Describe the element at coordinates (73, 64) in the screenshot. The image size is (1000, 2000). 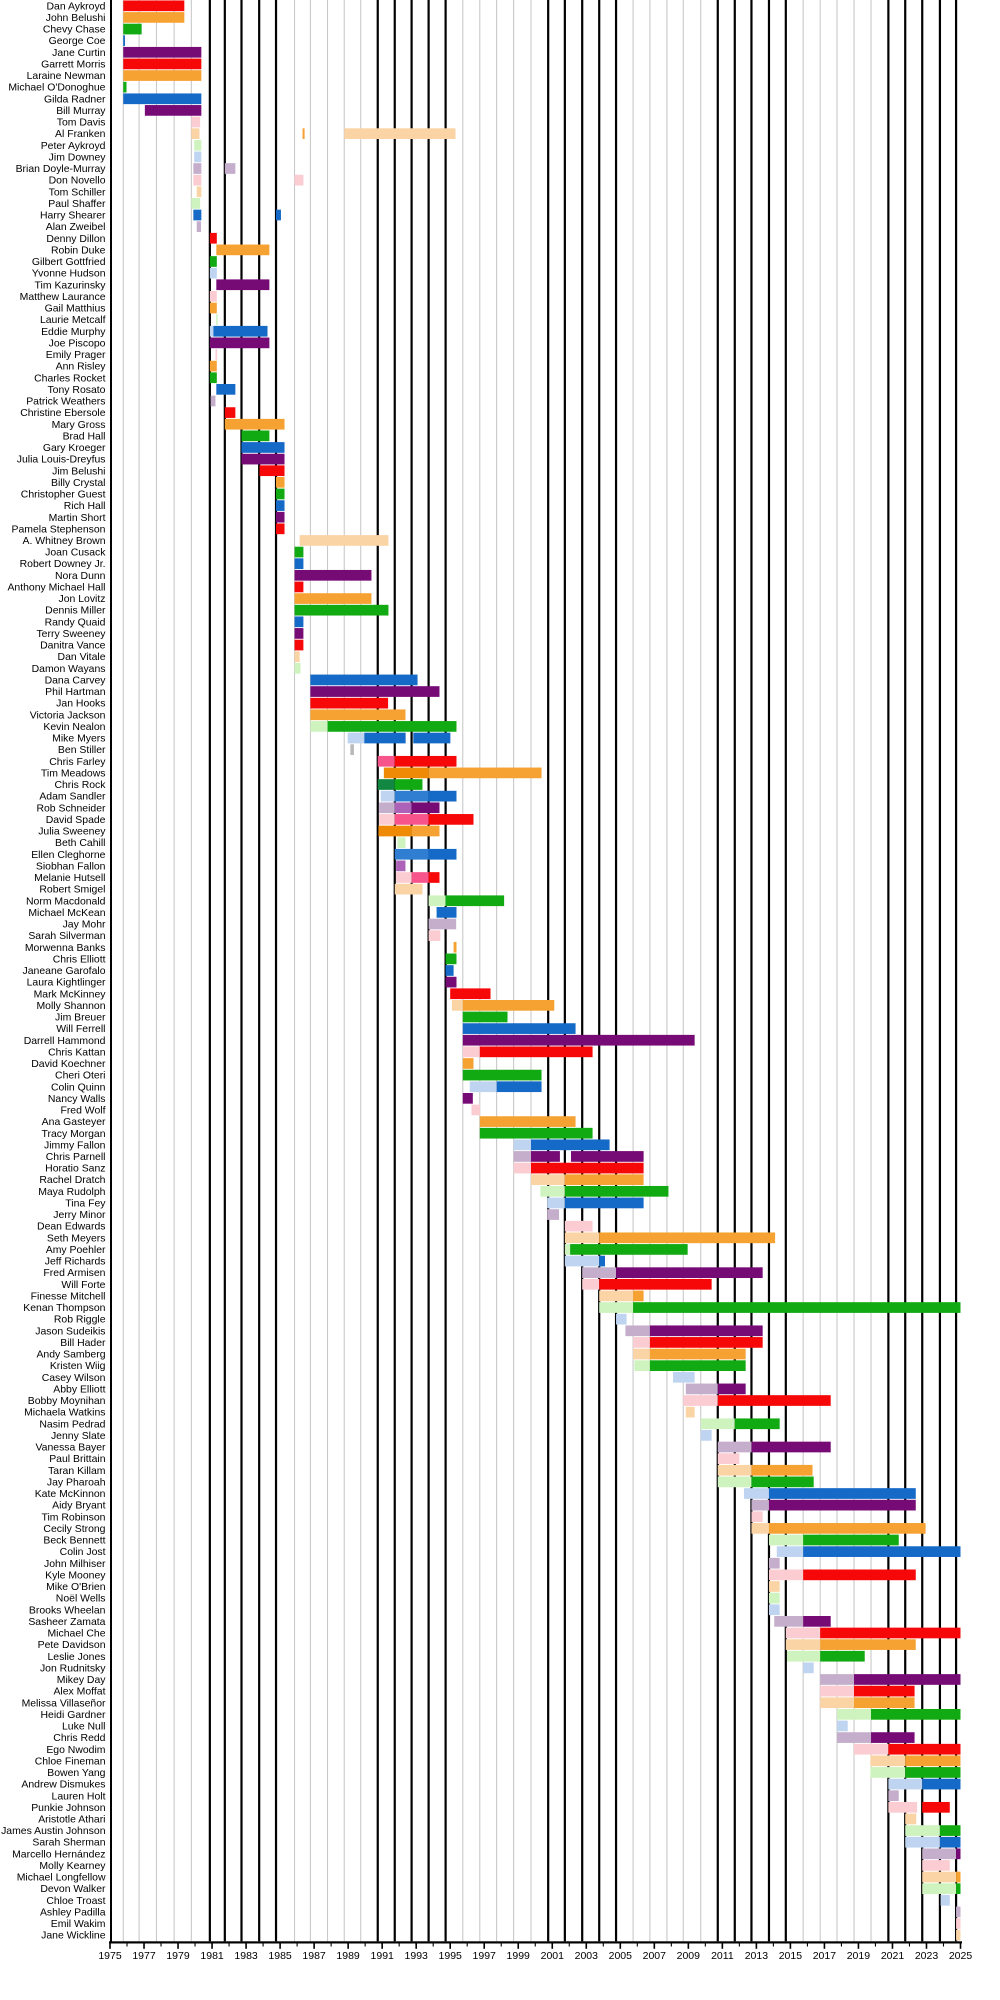
I see `svg-text: Garrett Morris` at that location.